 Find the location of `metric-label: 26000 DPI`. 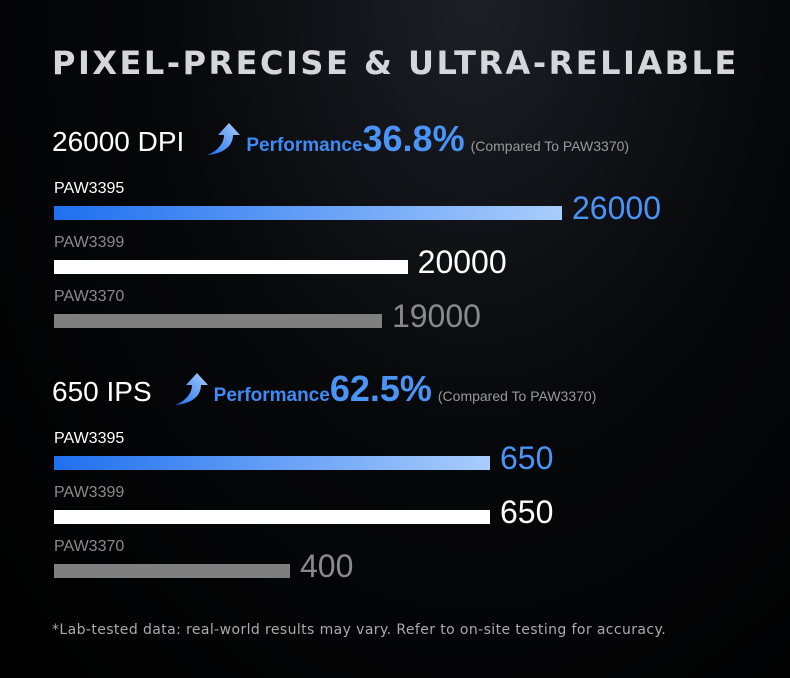

metric-label: 26000 DPI is located at coordinates (118, 141).